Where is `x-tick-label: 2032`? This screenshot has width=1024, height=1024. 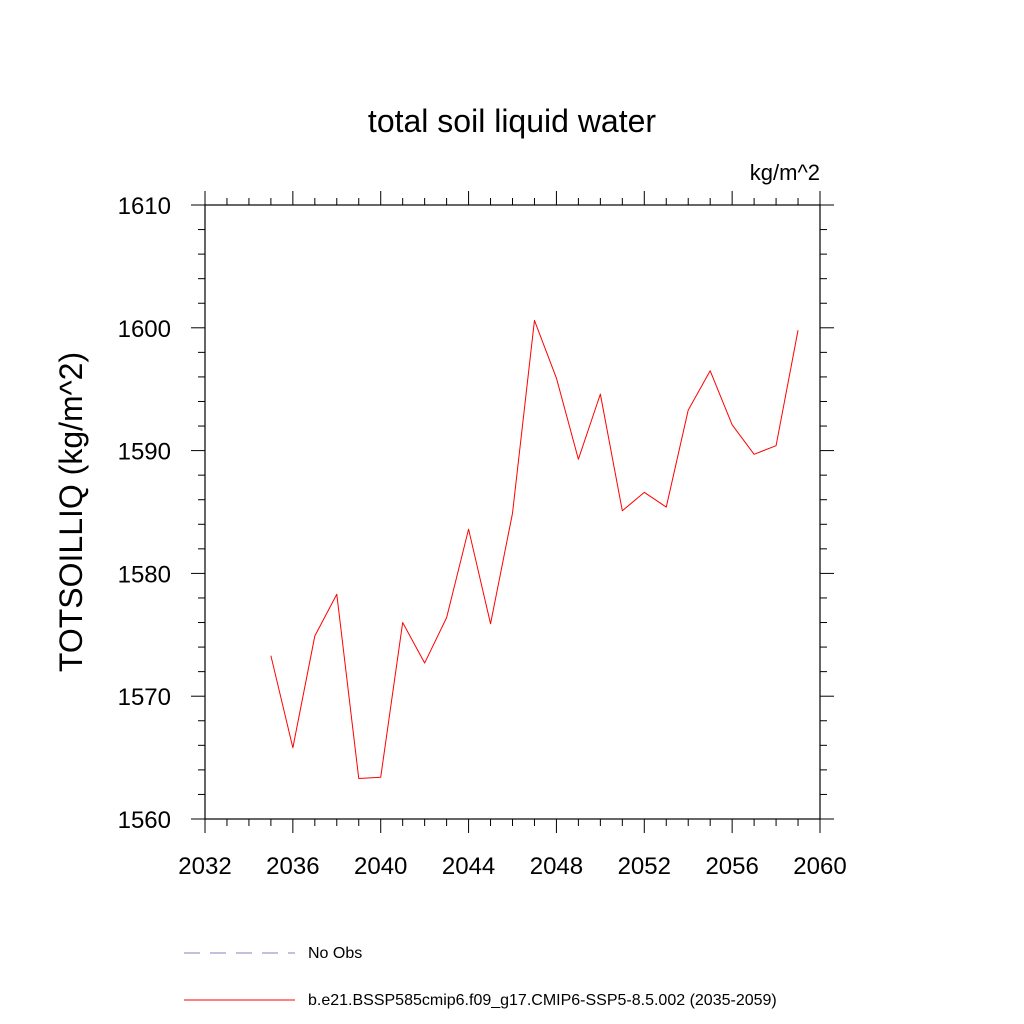 x-tick-label: 2032 is located at coordinates (204, 866).